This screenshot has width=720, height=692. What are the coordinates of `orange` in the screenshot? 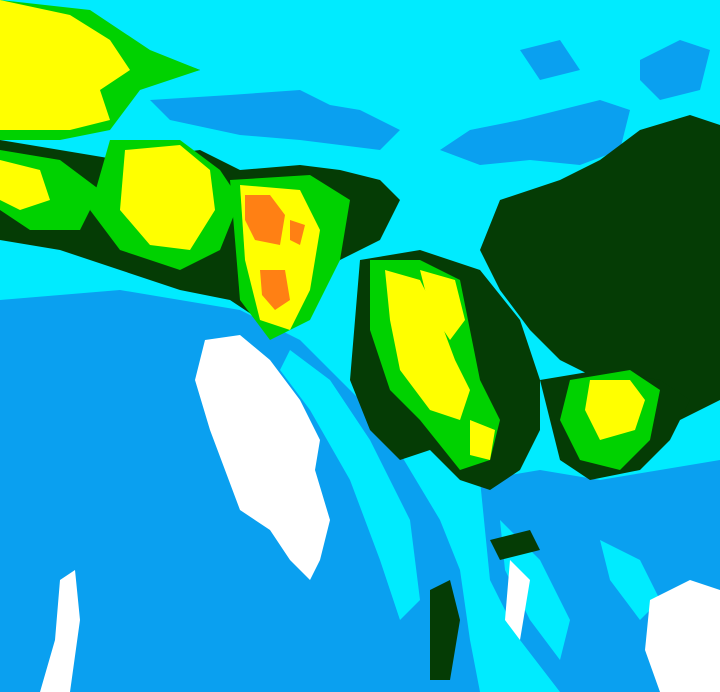 It's located at (275, 252).